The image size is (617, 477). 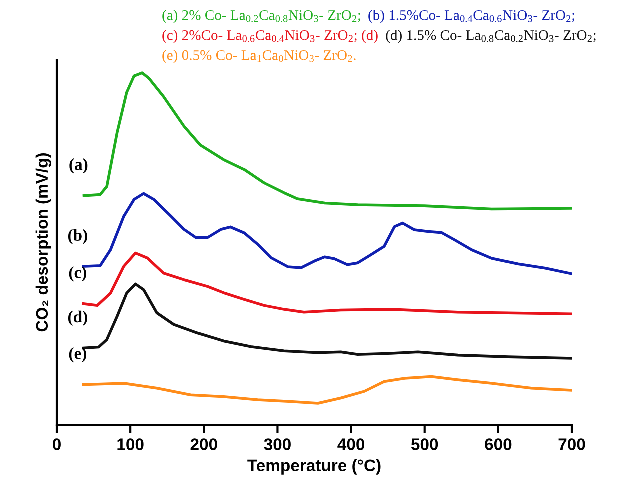 I want to click on x-tick-label: 0, so click(x=57, y=444).